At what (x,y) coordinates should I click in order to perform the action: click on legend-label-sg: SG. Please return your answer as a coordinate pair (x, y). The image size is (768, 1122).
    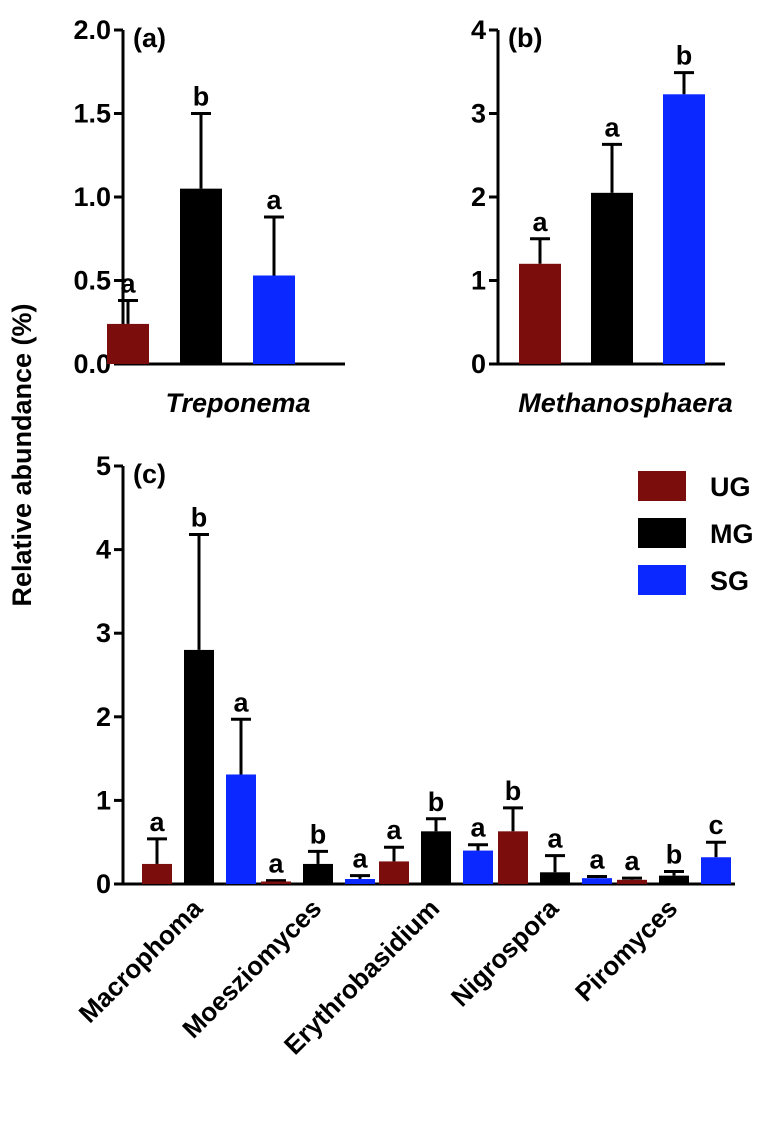
    Looking at the image, I should click on (729, 581).